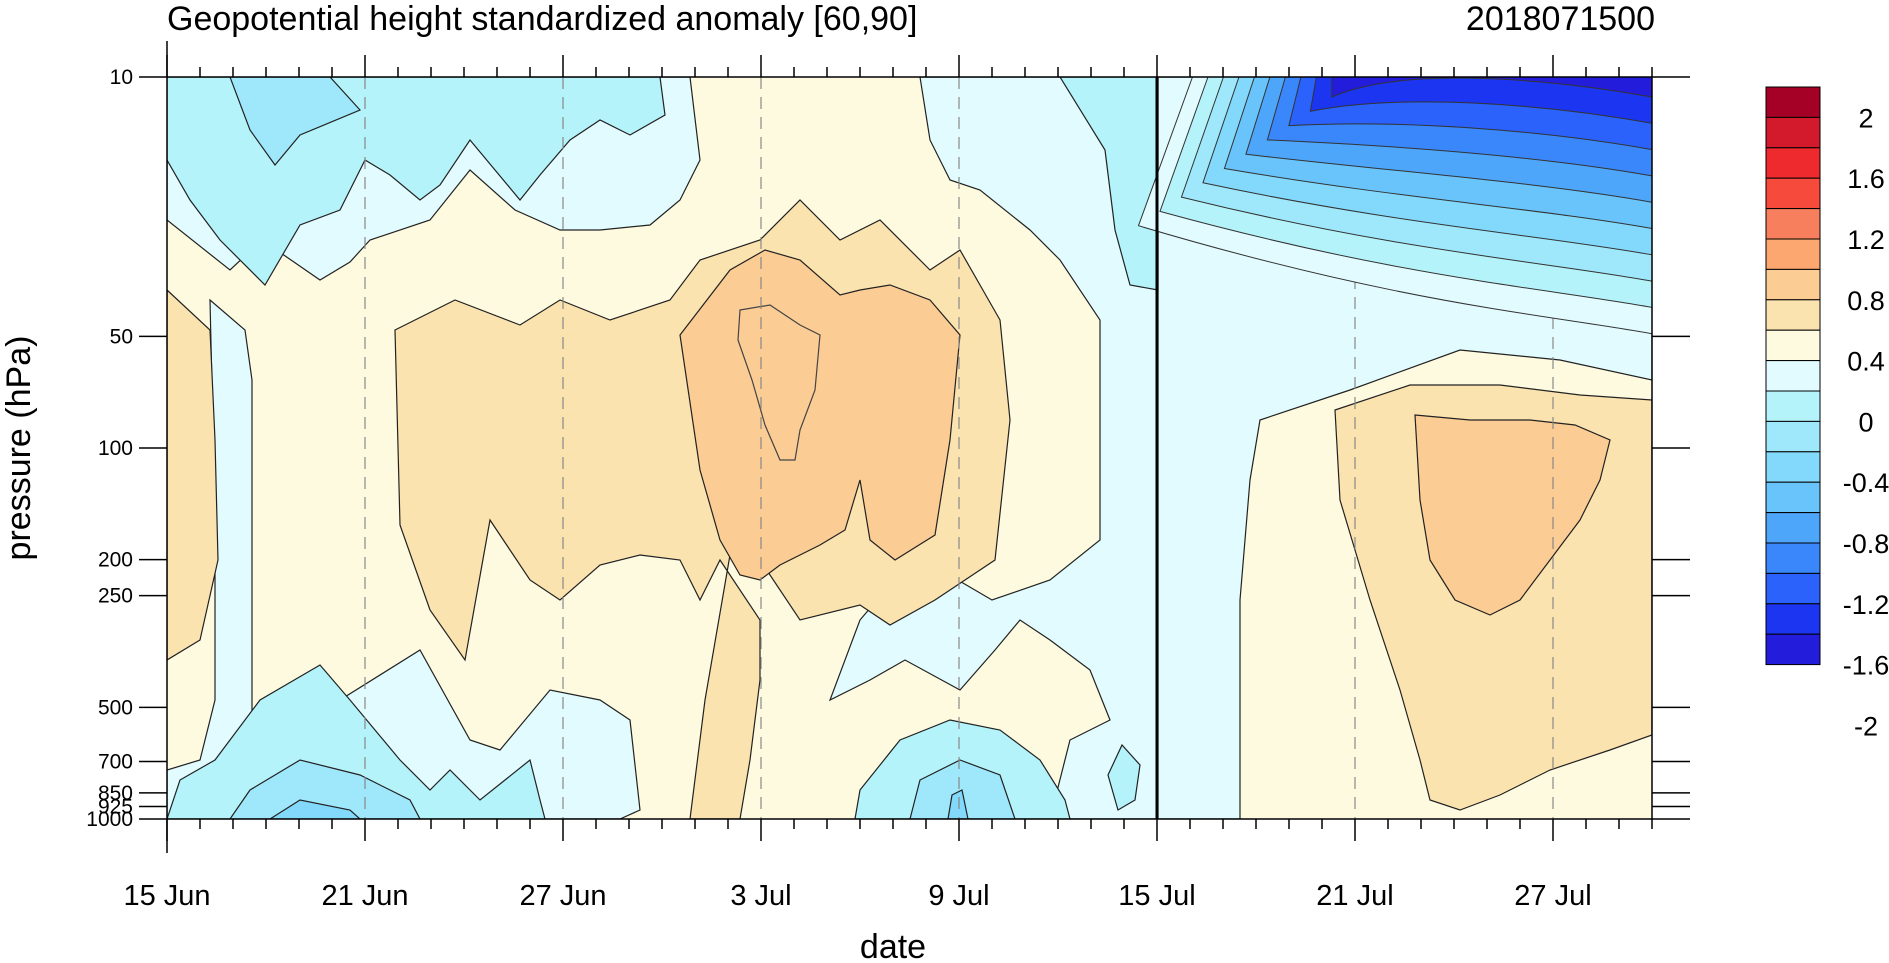 The width and height of the screenshot is (1889, 963). What do you see at coordinates (1866, 483) in the screenshot?
I see `colorbar-label: -0.4` at bounding box center [1866, 483].